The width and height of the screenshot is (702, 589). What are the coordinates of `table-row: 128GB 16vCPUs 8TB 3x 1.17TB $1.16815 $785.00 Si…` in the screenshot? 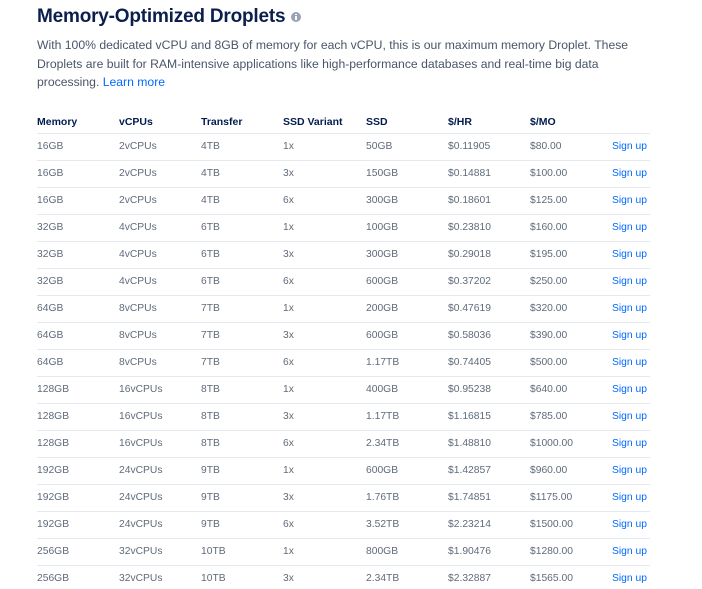 It's located at (343, 416).